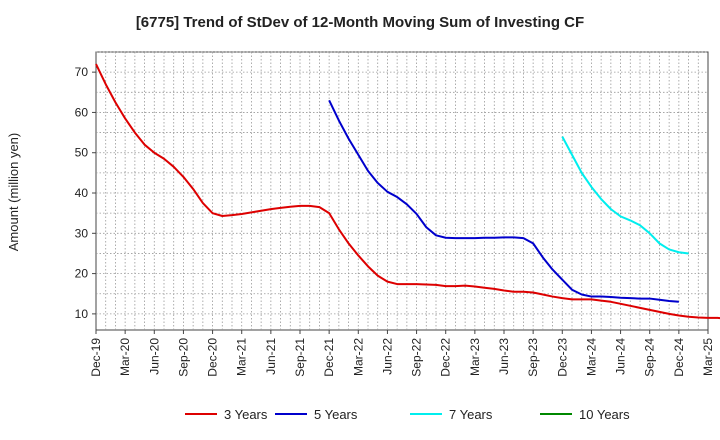 The width and height of the screenshot is (720, 440). Describe the element at coordinates (604, 414) in the screenshot. I see `legend-label: 10 Years` at that location.